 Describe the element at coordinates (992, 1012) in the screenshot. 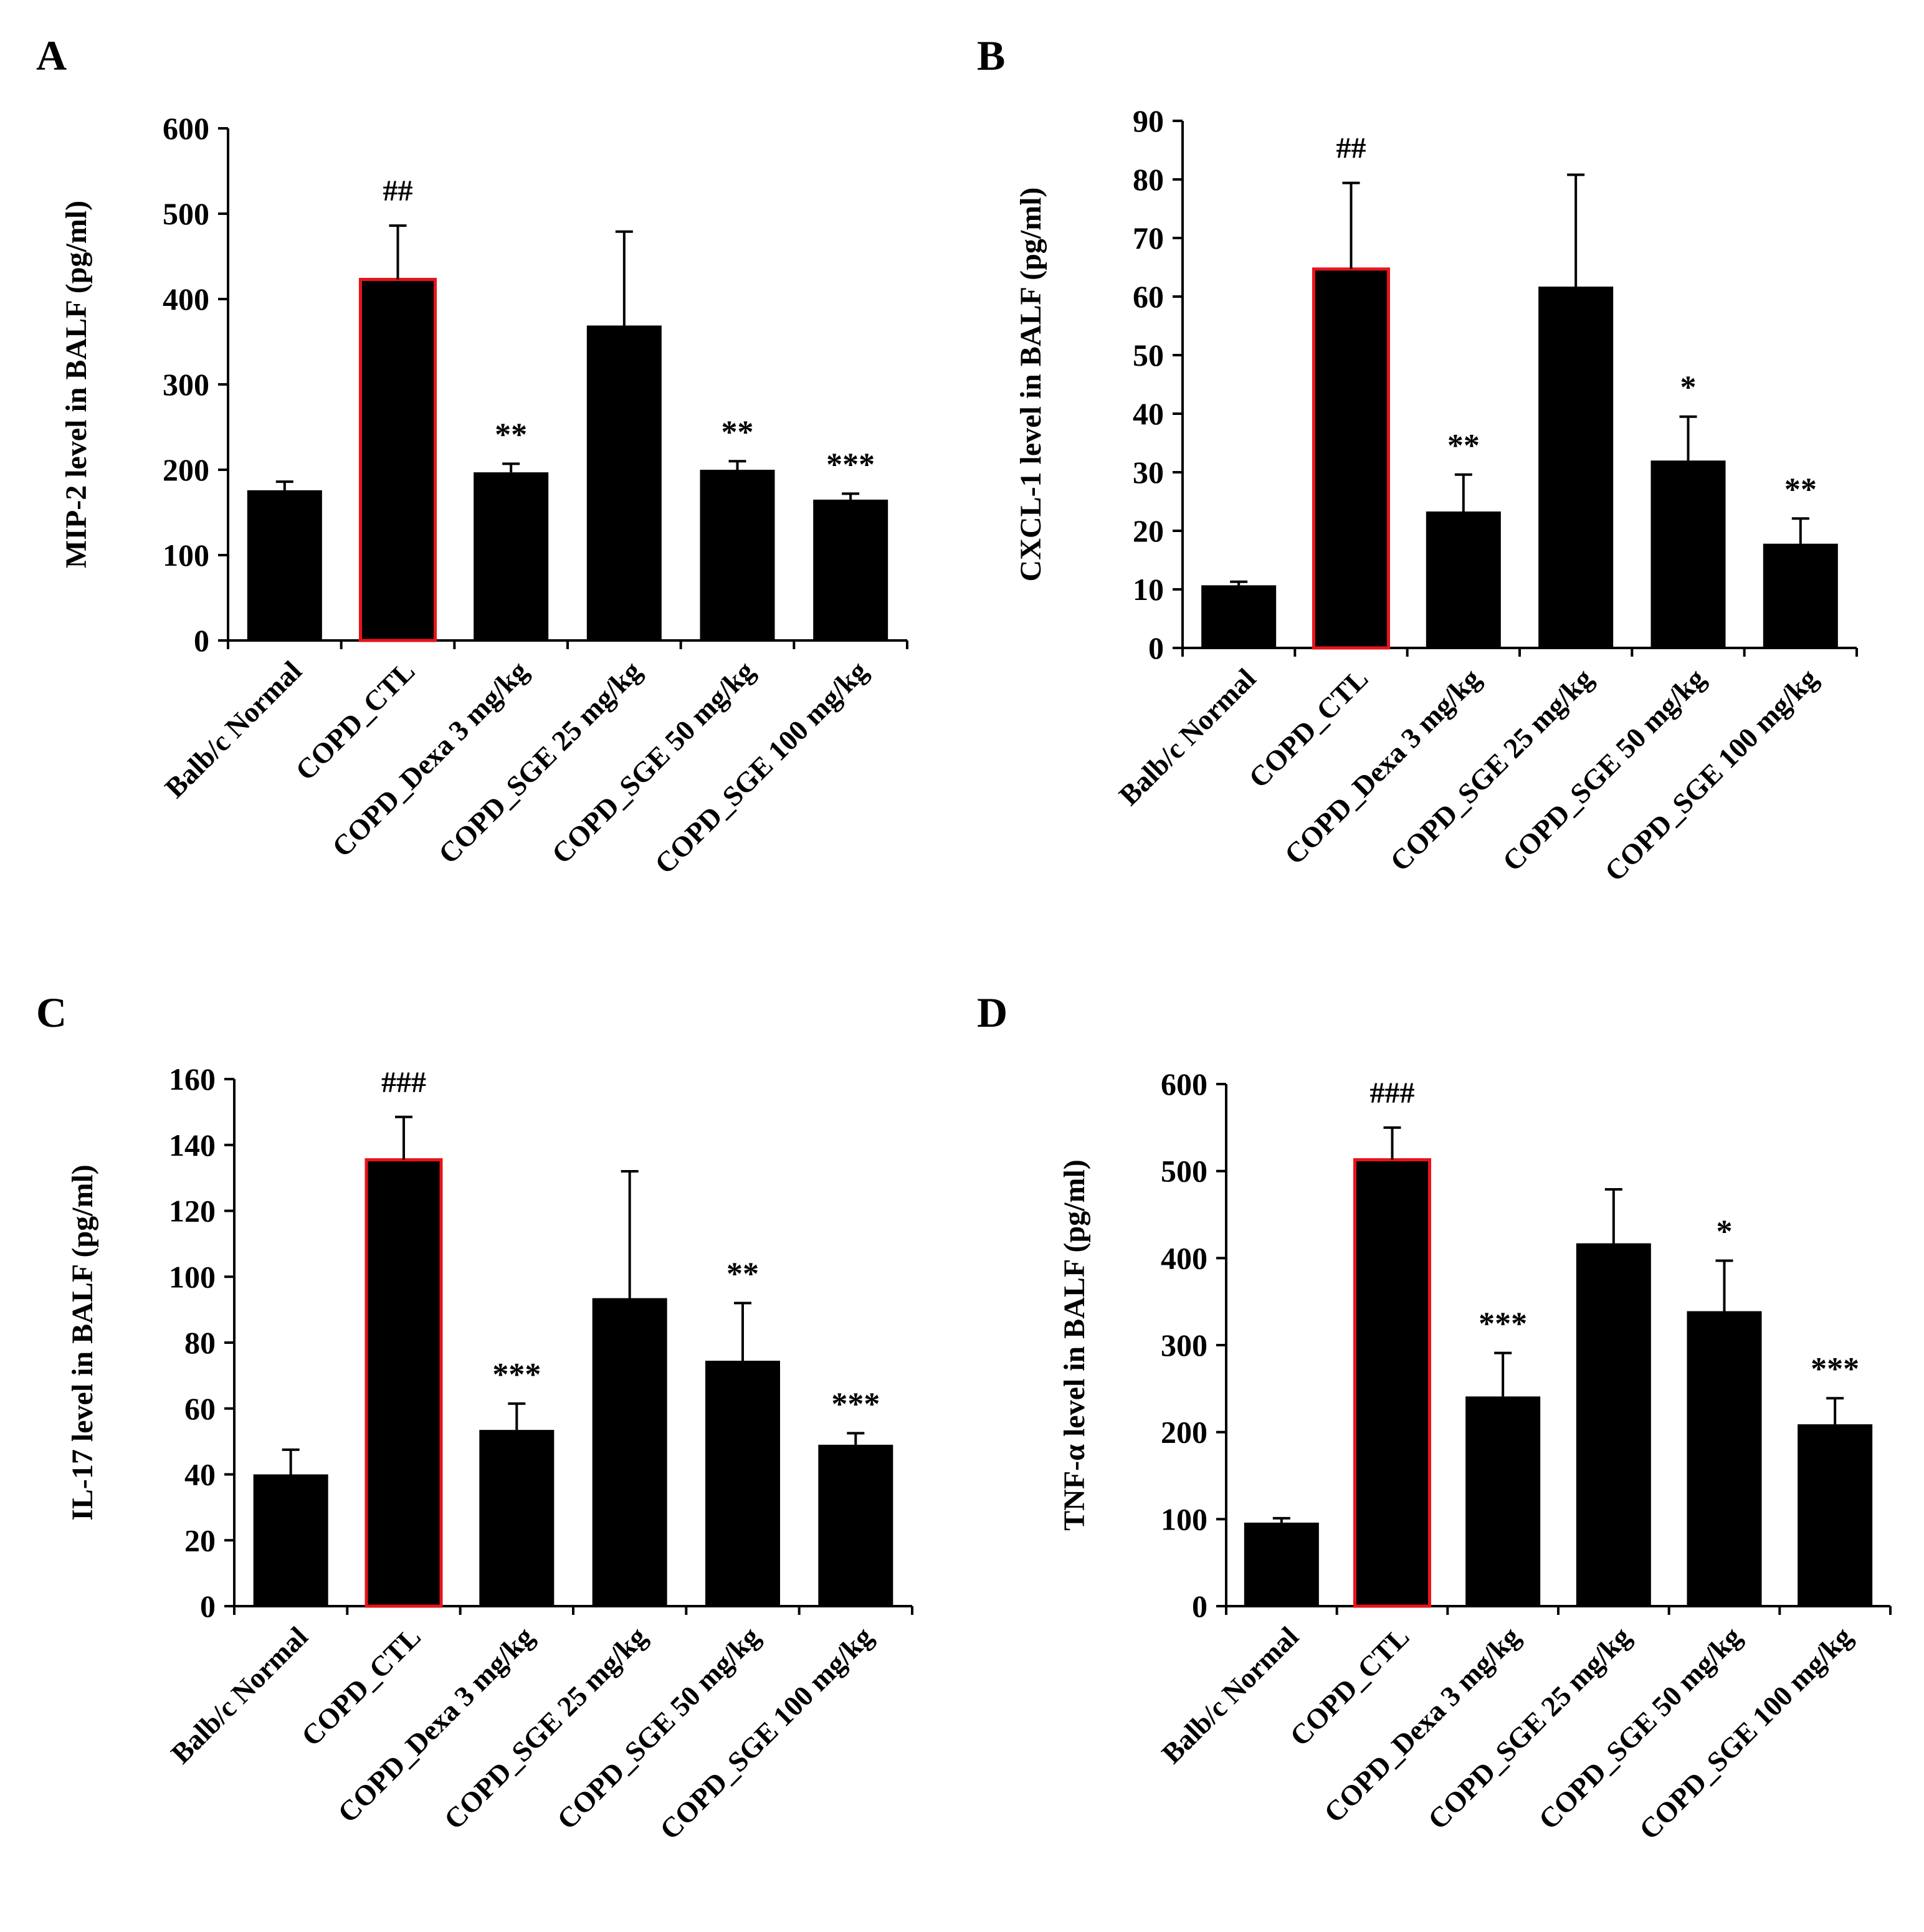

I see `panel-d-label: D` at that location.